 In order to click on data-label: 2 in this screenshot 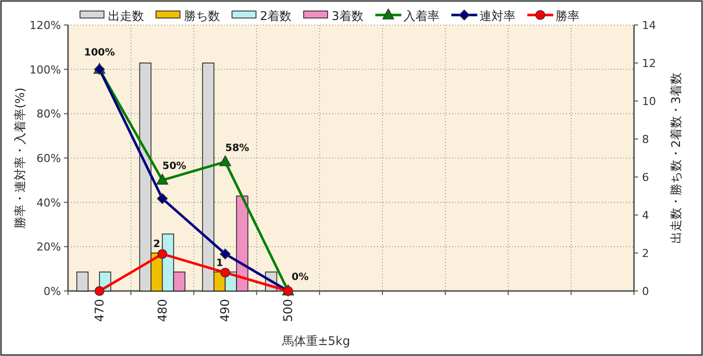, I will do `click(156, 244)`.